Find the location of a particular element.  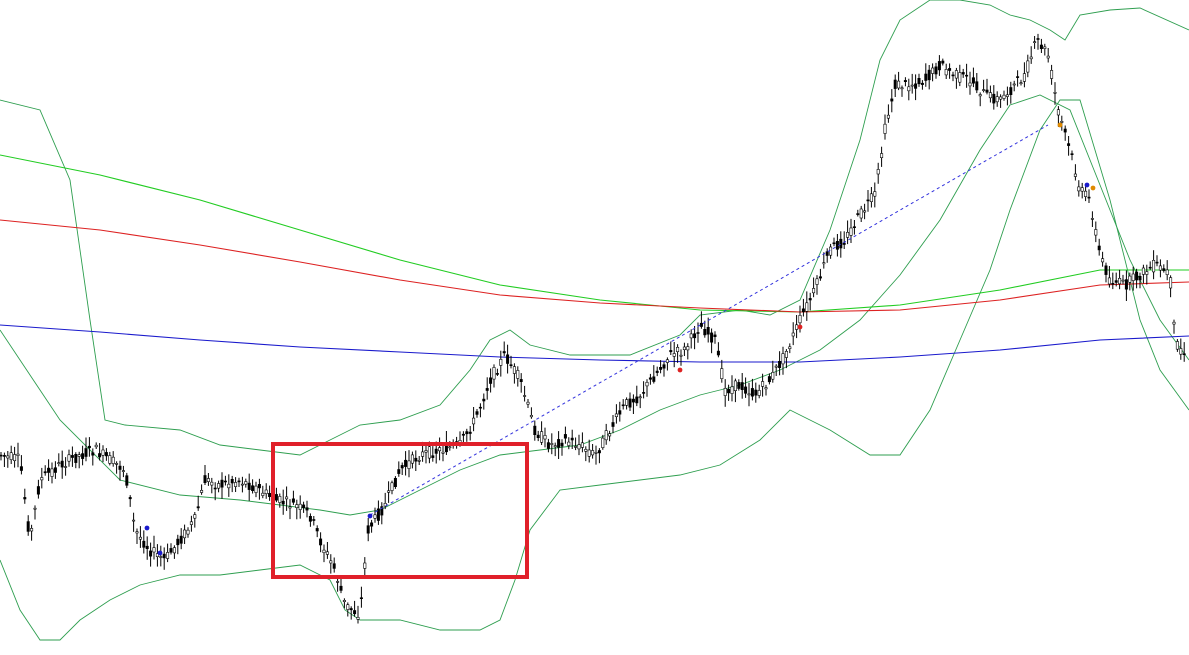

highlight-box is located at coordinates (400, 510).